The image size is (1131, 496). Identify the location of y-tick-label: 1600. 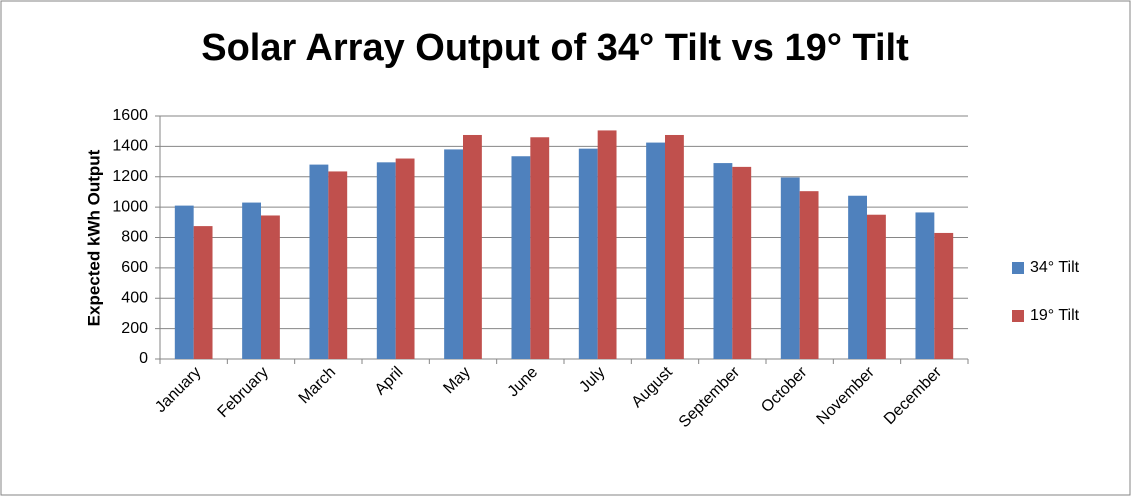
(130, 115).